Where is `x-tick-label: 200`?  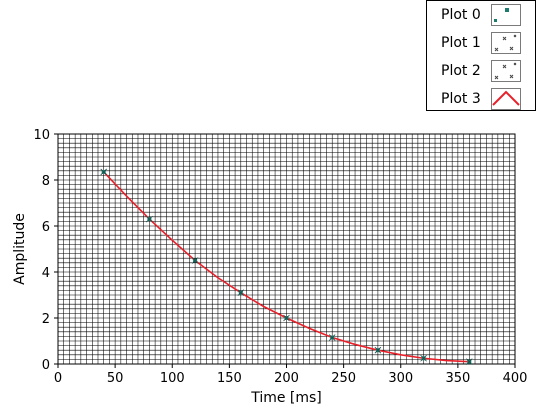 x-tick-label: 200 is located at coordinates (286, 378).